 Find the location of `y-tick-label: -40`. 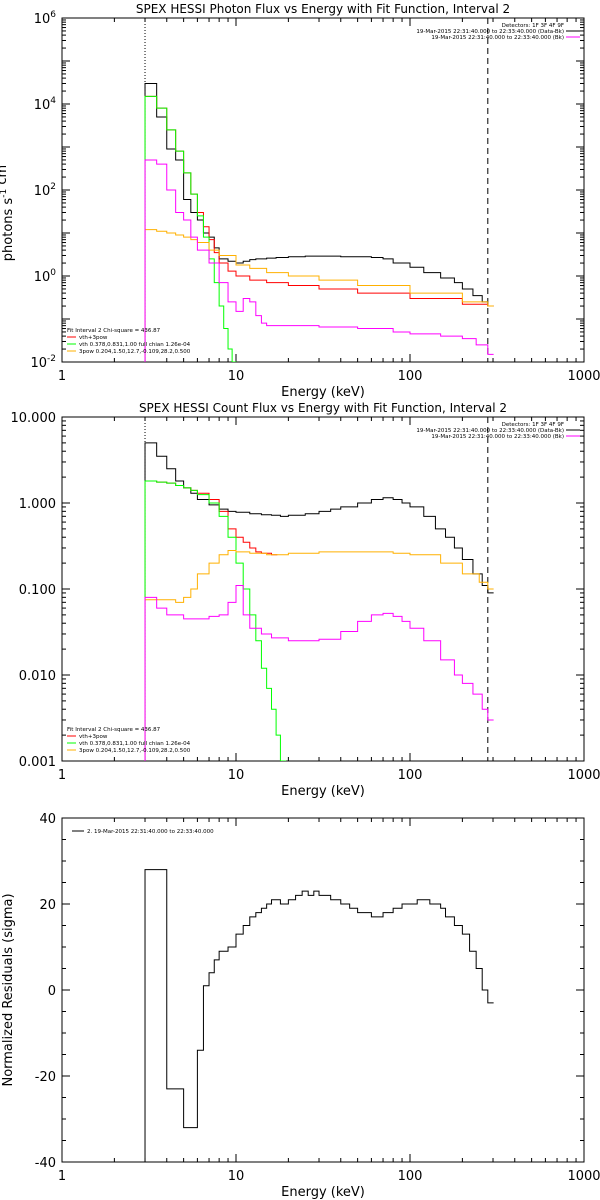

y-tick-label: -40 is located at coordinates (45, 1163).